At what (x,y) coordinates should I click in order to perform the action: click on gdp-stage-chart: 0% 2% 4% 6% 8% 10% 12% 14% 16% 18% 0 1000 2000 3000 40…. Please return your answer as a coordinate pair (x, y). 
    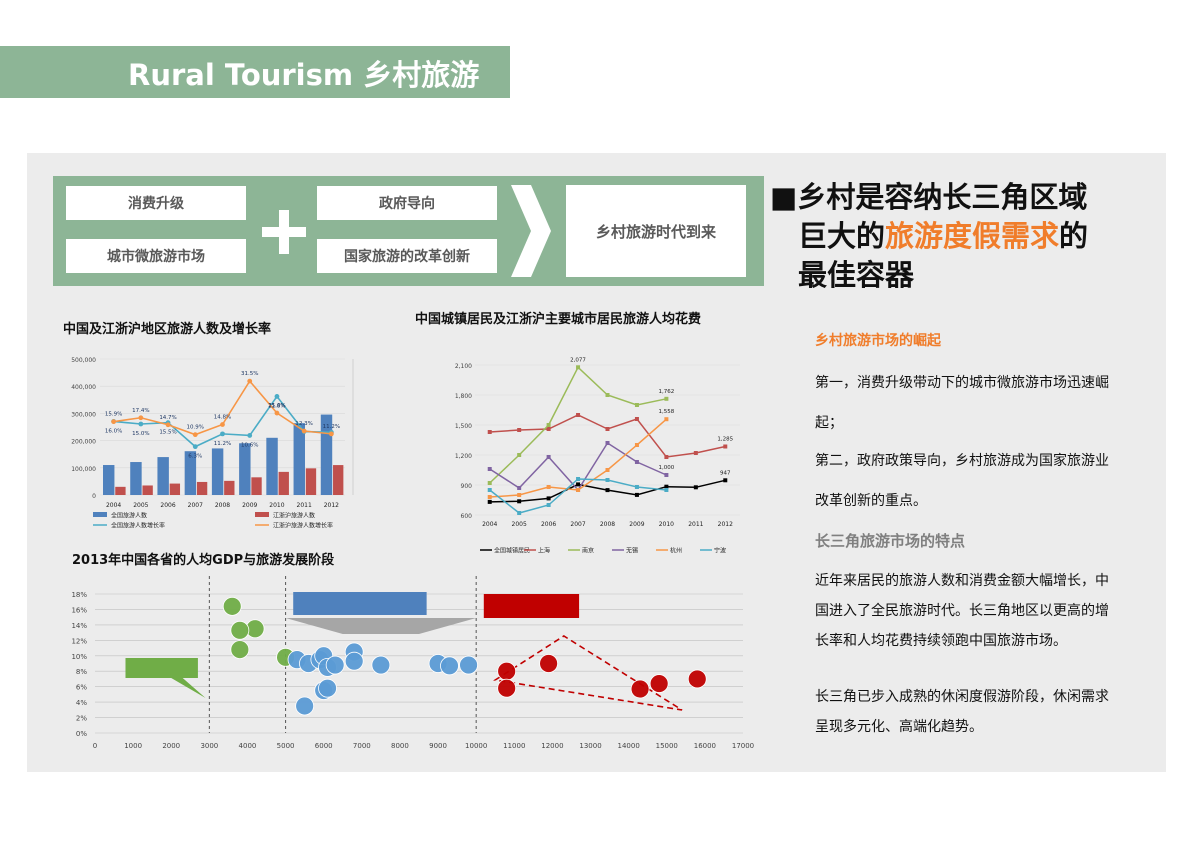
    Looking at the image, I should click on (412, 663).